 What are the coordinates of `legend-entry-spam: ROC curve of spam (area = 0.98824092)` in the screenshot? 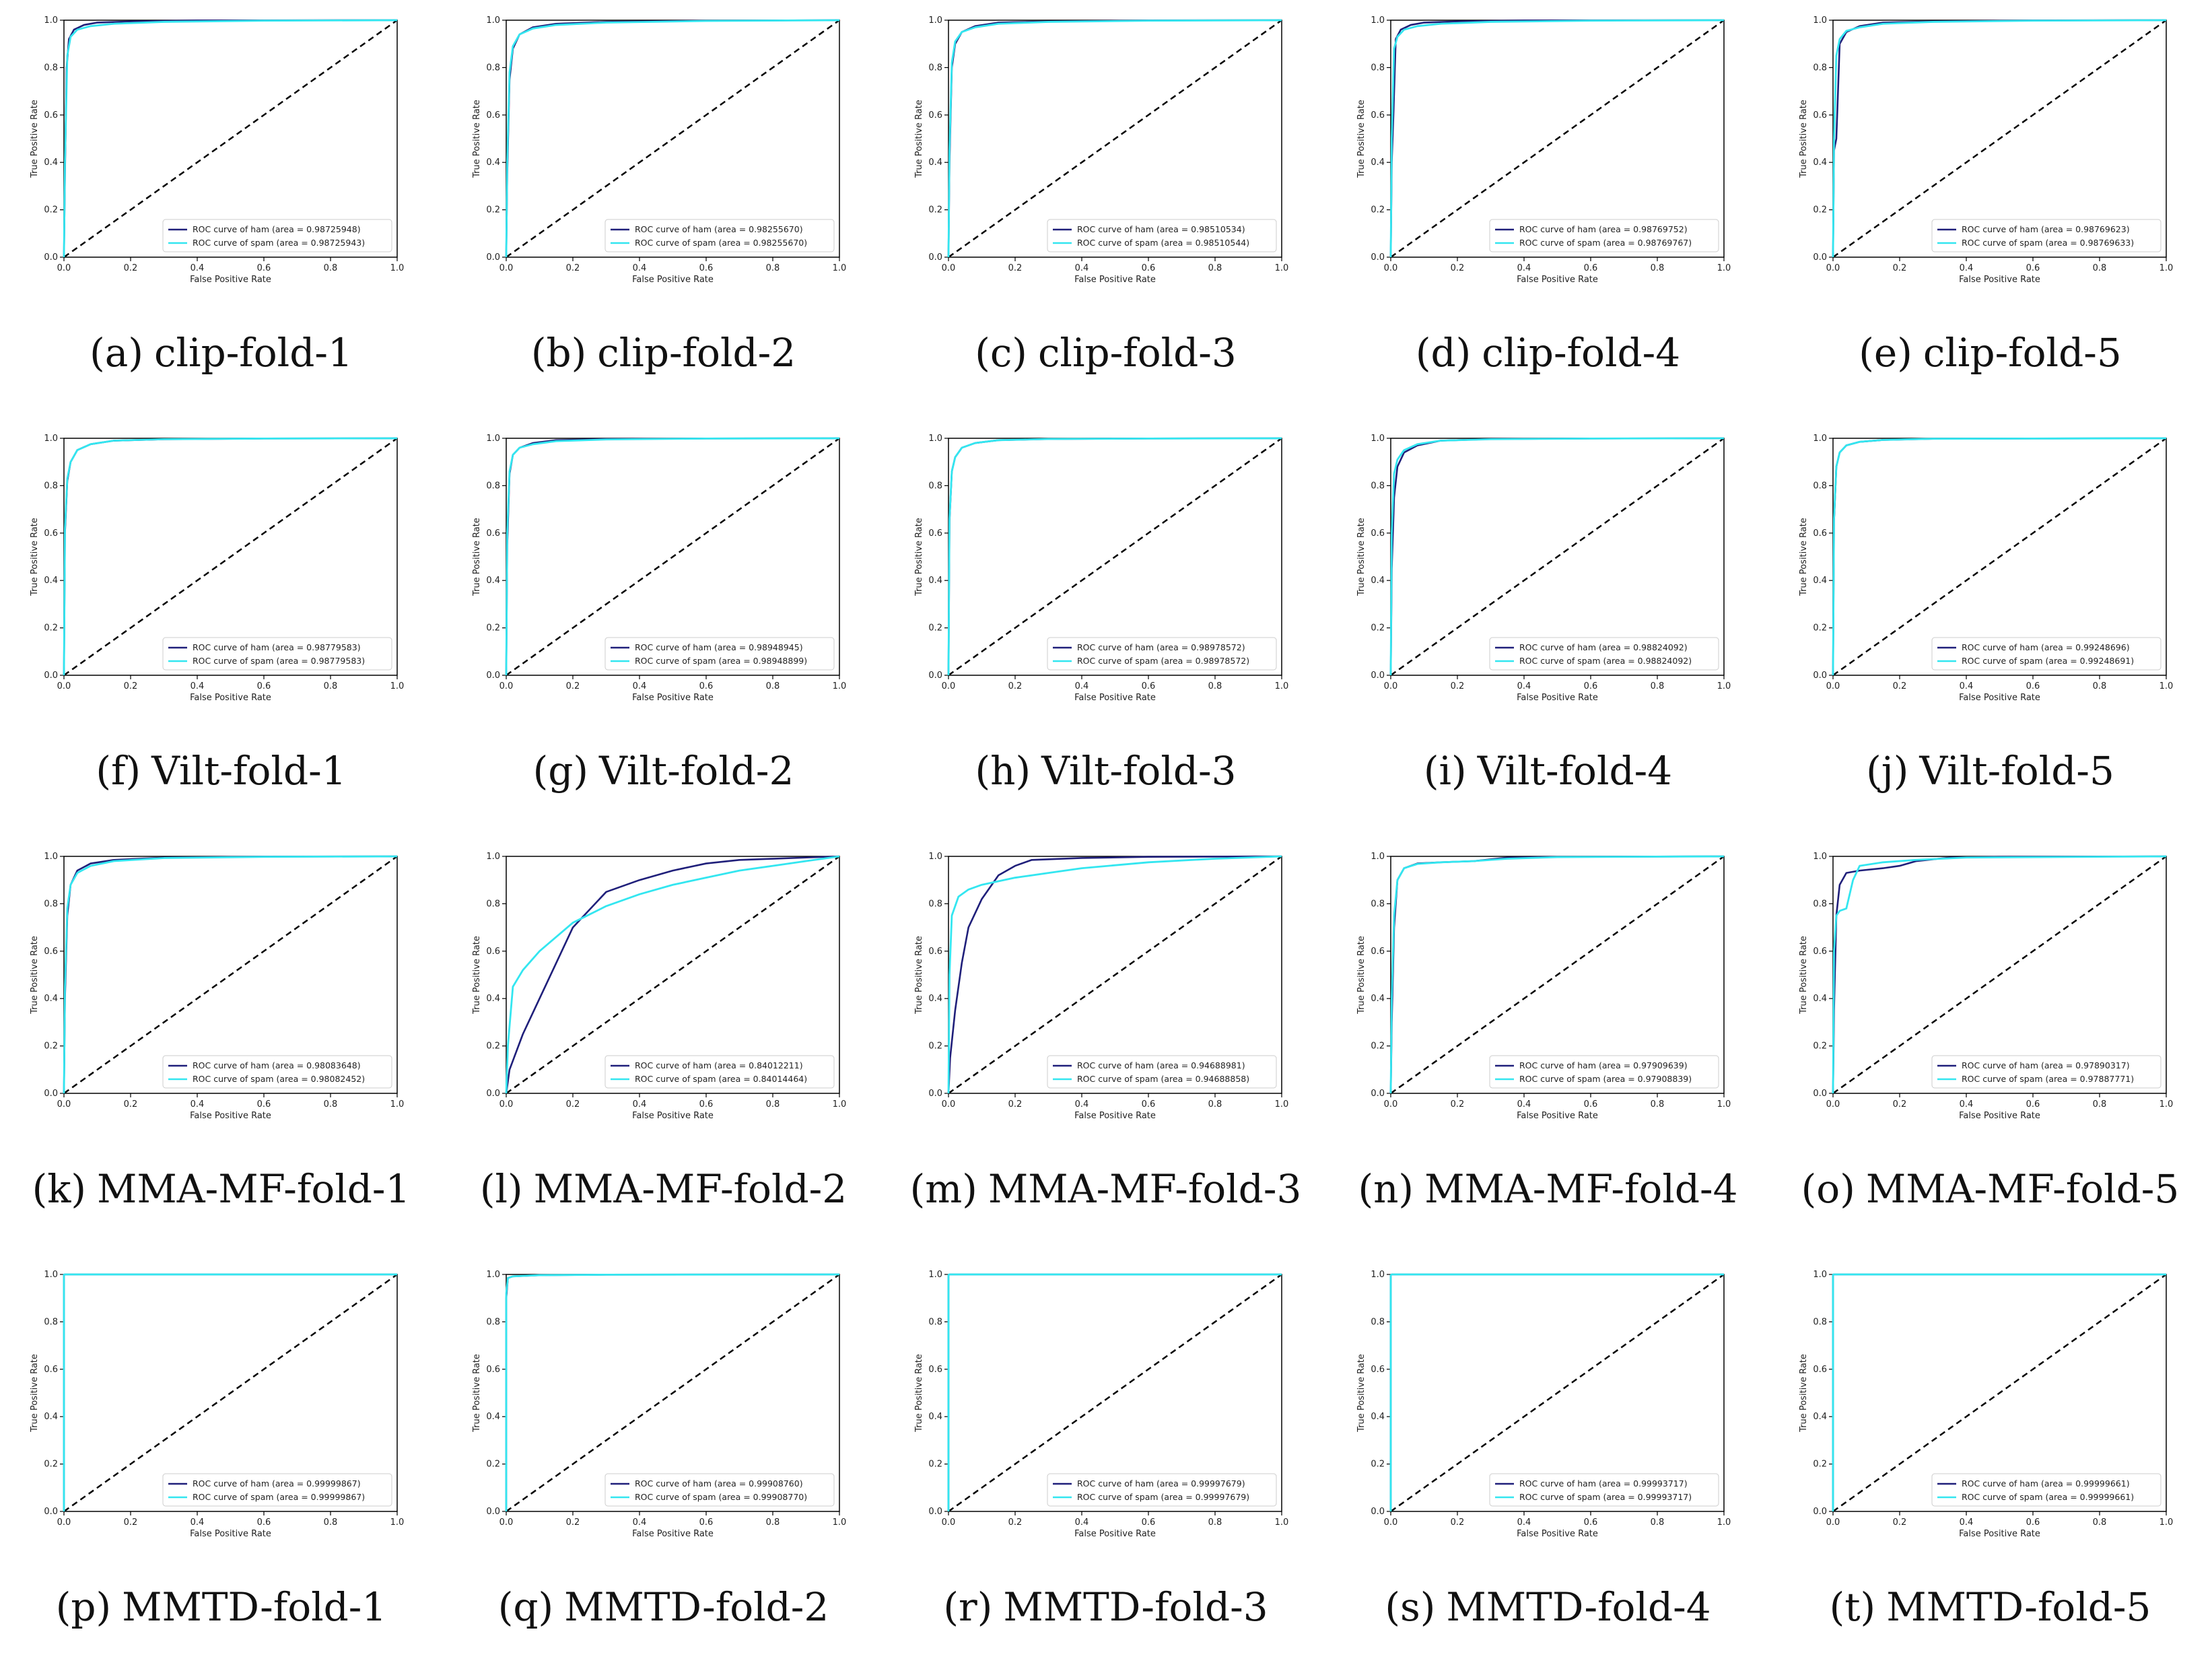 It's located at (1605, 661).